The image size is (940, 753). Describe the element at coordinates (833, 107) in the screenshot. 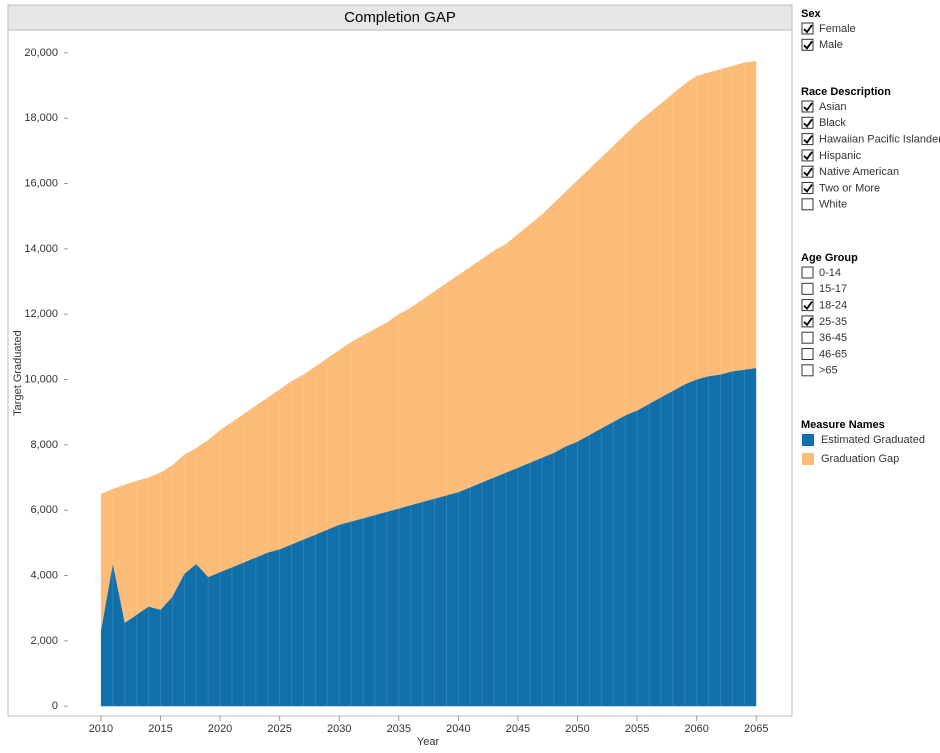

I see `checkbox-label: Asian` at that location.